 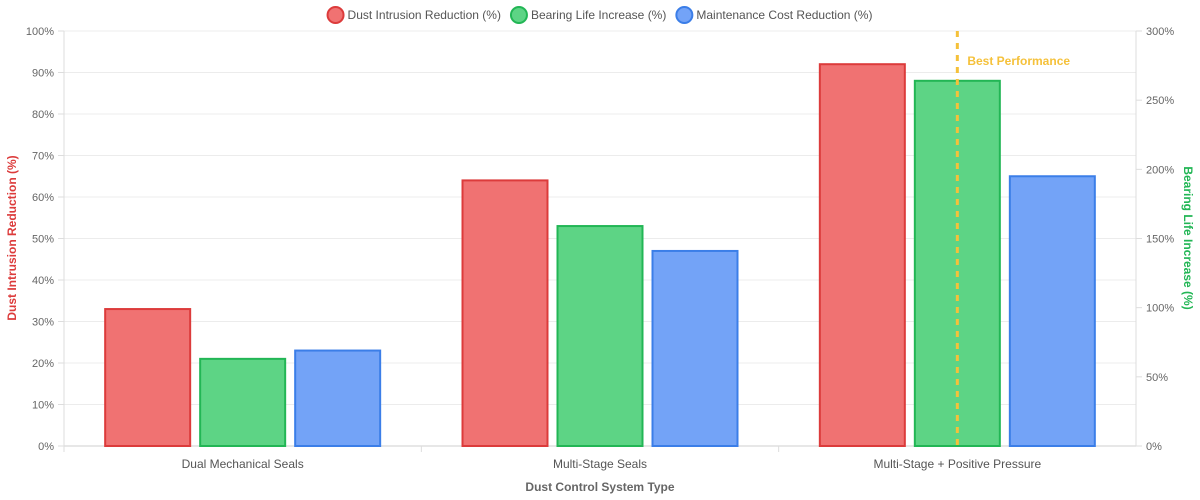 What do you see at coordinates (1160, 240) in the screenshot?
I see `y2-tick-label: 150%` at bounding box center [1160, 240].